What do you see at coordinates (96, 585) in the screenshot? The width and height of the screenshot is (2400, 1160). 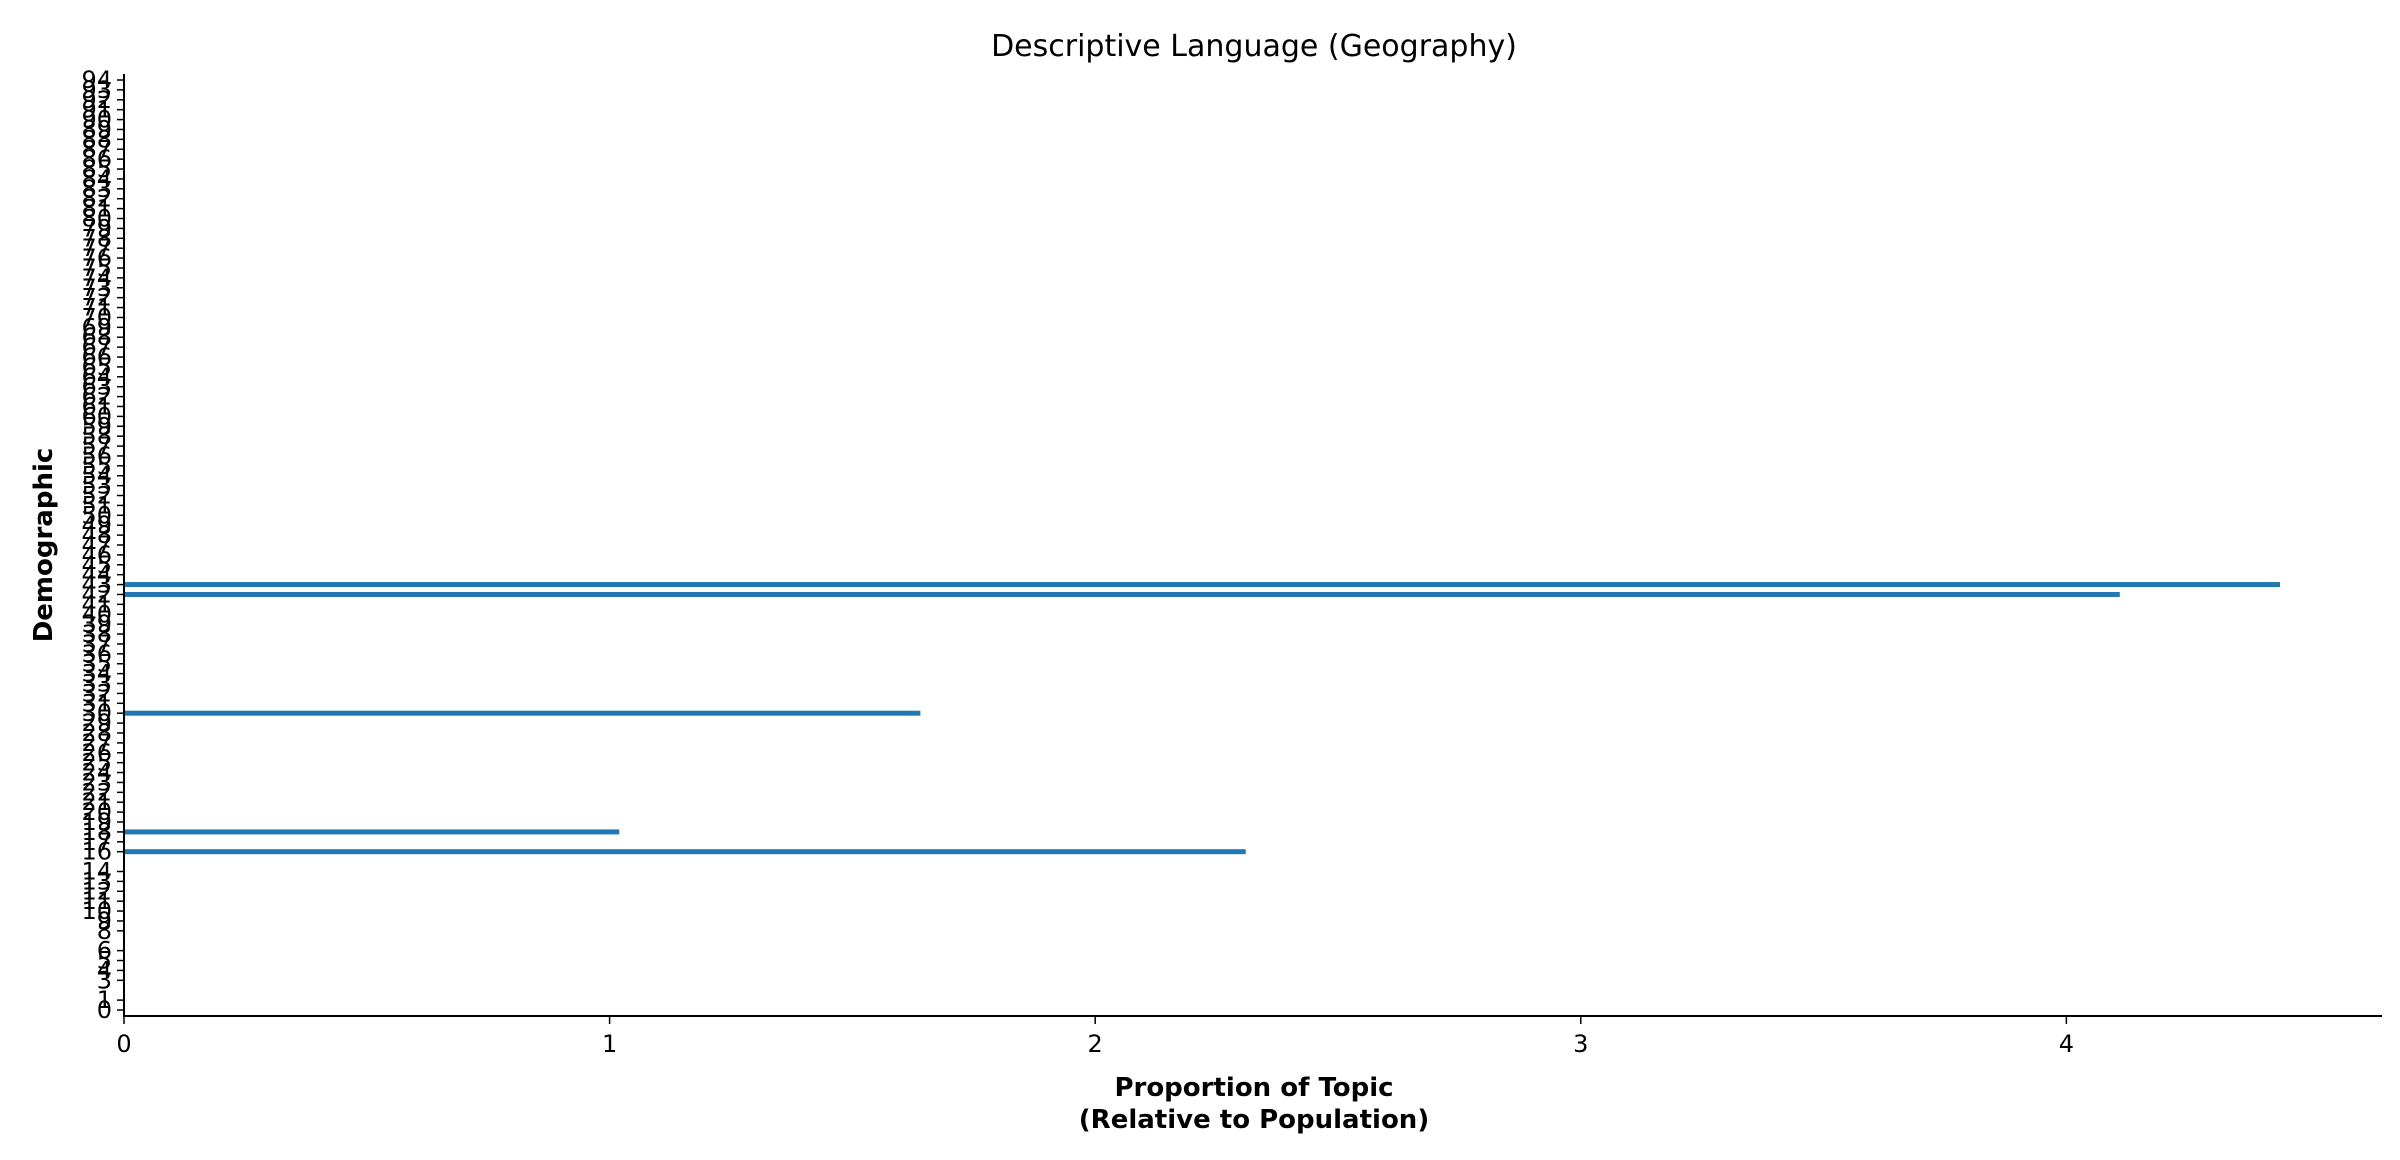 I see `y-tick-label-43: 43` at bounding box center [96, 585].